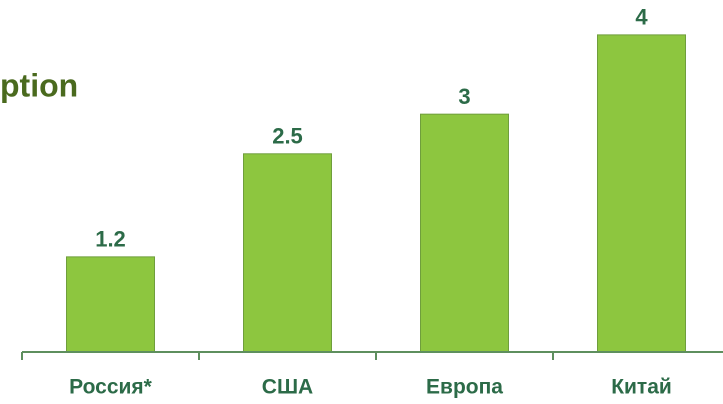 Image resolution: width=723 pixels, height=404 pixels. What do you see at coordinates (39, 85) in the screenshot?
I see `chart-title: ption` at bounding box center [39, 85].